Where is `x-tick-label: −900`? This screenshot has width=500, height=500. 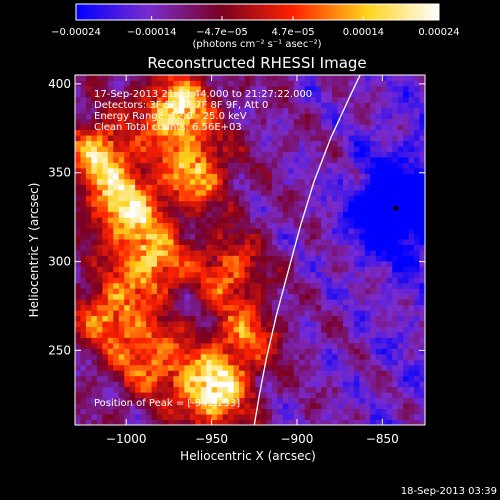 x-tick-label: −900 is located at coordinates (296, 439).